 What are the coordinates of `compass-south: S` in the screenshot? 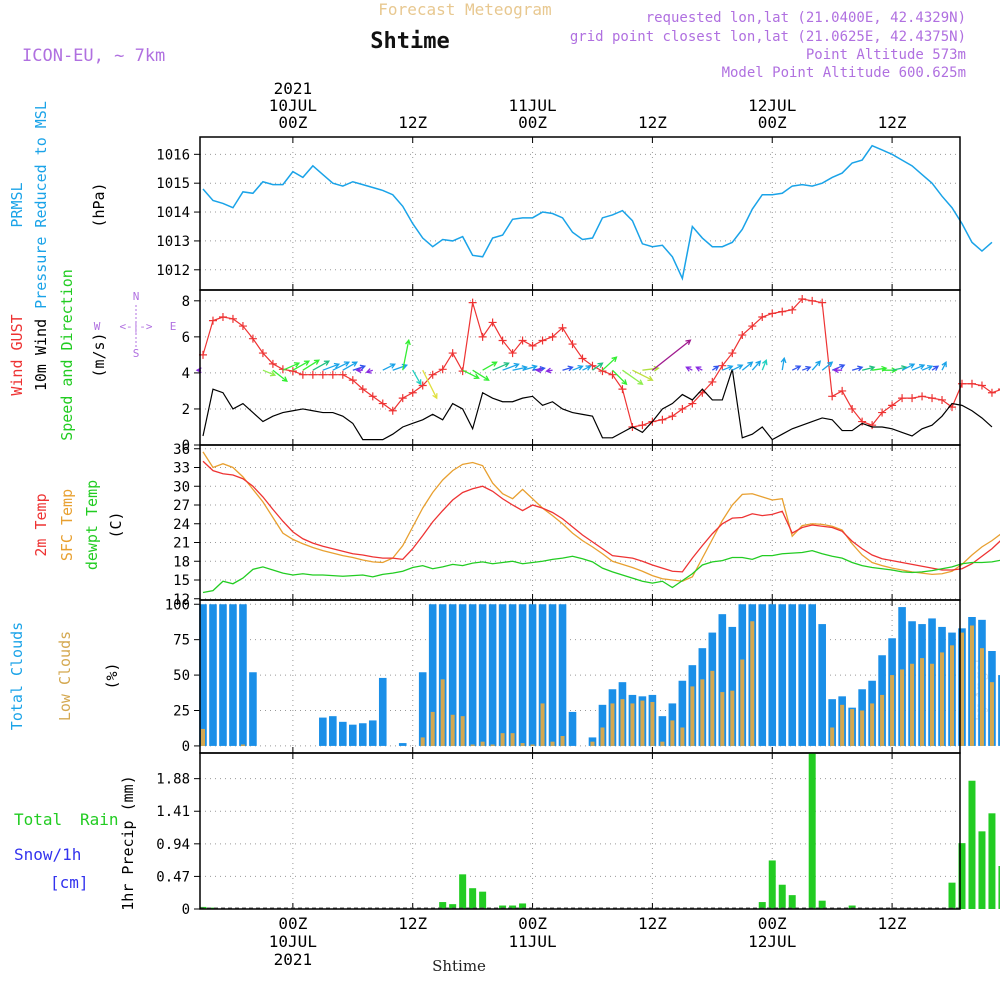 It's located at (136, 353).